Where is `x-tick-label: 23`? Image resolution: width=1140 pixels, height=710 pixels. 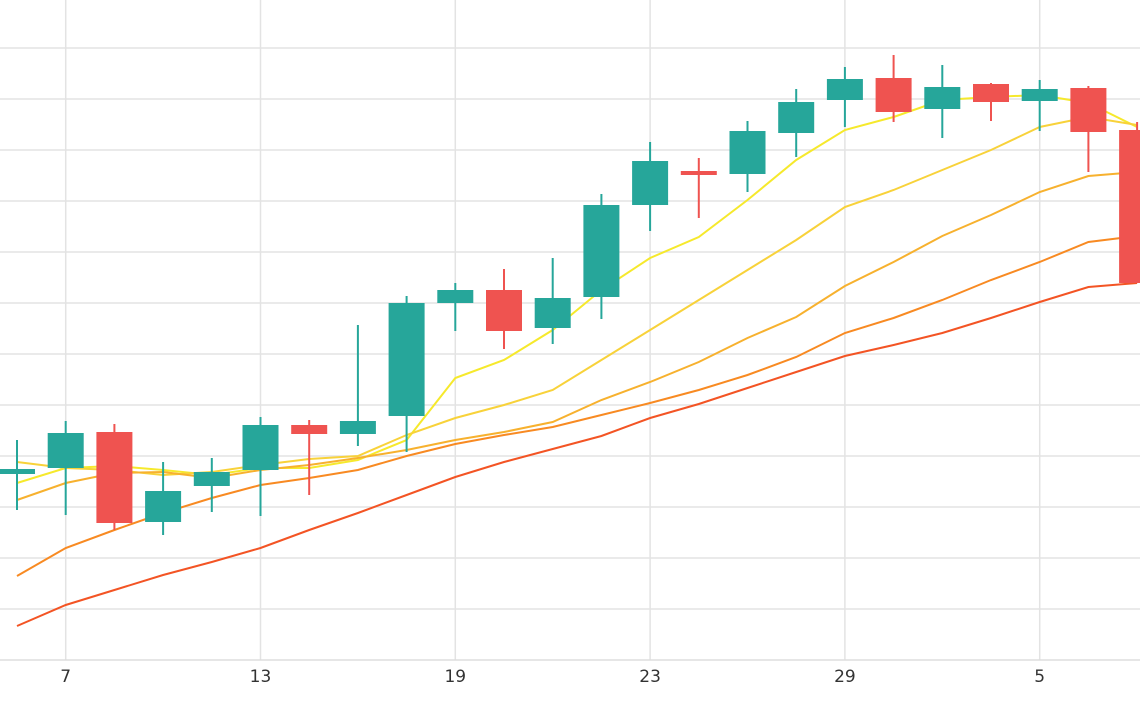
x-tick-label: 23 is located at coordinates (650, 677).